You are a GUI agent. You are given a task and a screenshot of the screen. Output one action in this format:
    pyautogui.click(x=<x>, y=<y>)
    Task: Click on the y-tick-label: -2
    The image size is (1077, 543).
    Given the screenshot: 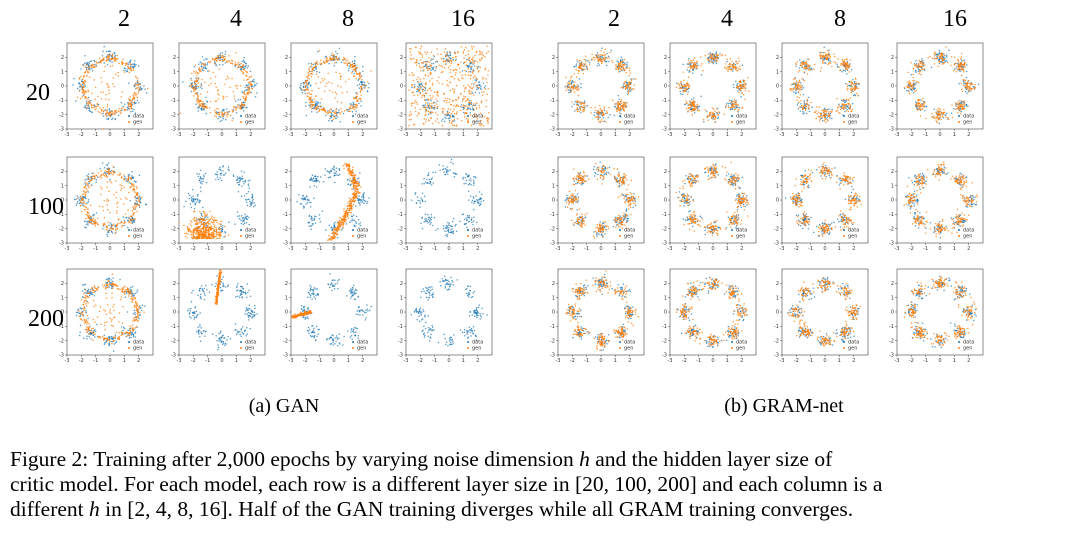 What is the action you would take?
    pyautogui.click(x=173, y=115)
    